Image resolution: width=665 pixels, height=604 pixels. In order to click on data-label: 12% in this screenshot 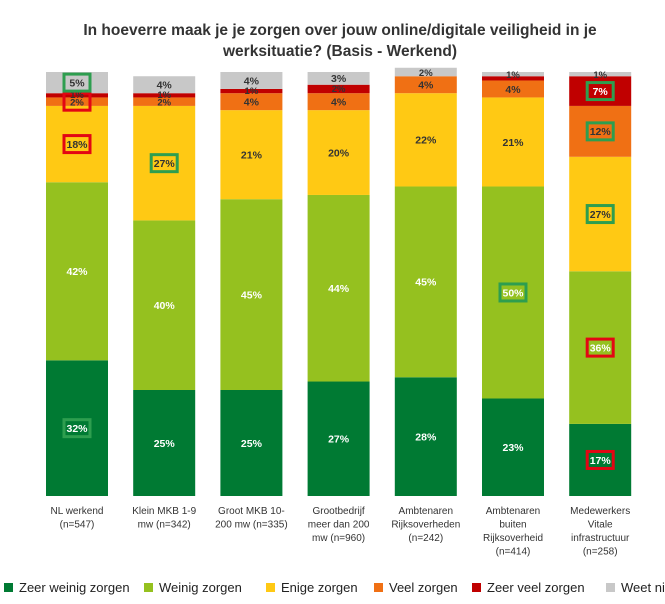, I will do `click(601, 132)`.